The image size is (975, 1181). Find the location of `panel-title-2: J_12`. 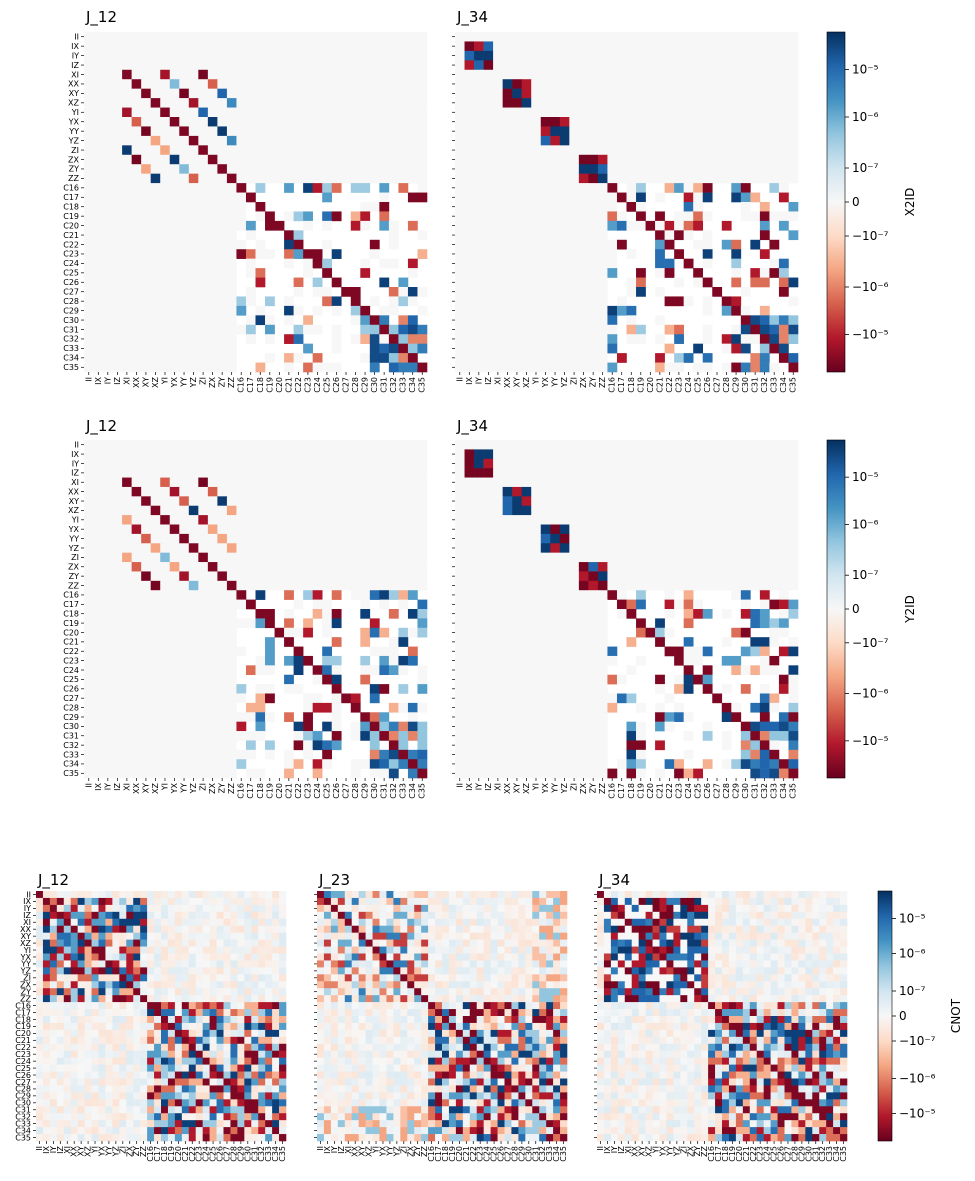

panel-title-2: J_12 is located at coordinates (101, 426).